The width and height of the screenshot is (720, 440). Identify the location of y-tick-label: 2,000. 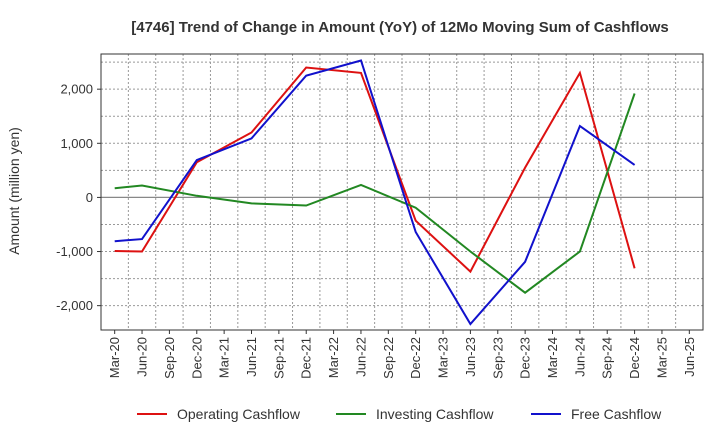
(76, 89).